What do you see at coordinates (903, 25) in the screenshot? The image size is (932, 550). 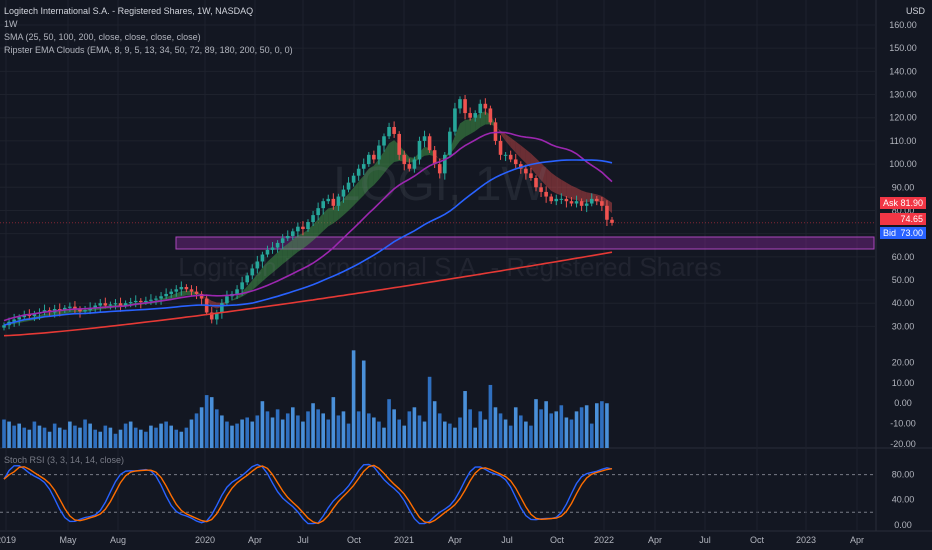 I see `price-tick-label: 160.00` at bounding box center [903, 25].